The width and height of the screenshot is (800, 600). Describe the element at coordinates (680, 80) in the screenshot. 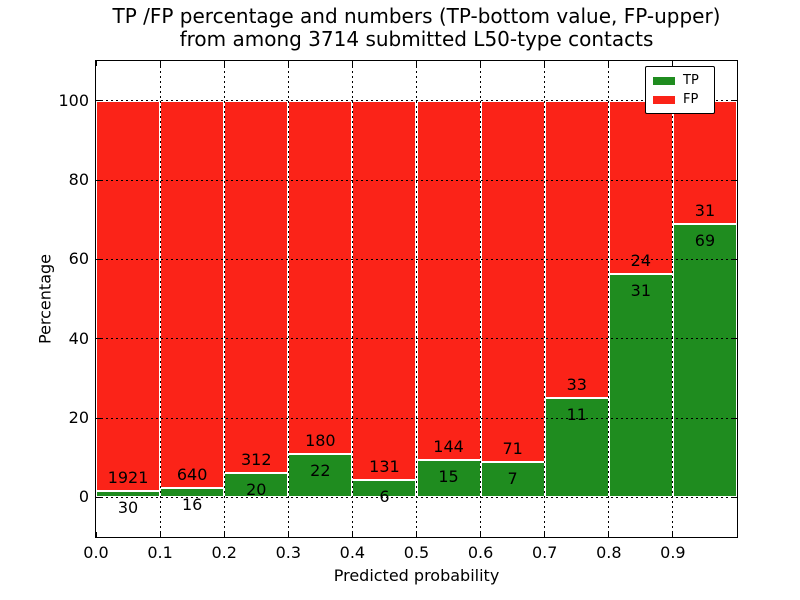

I see `legend-item-tp: TP` at that location.